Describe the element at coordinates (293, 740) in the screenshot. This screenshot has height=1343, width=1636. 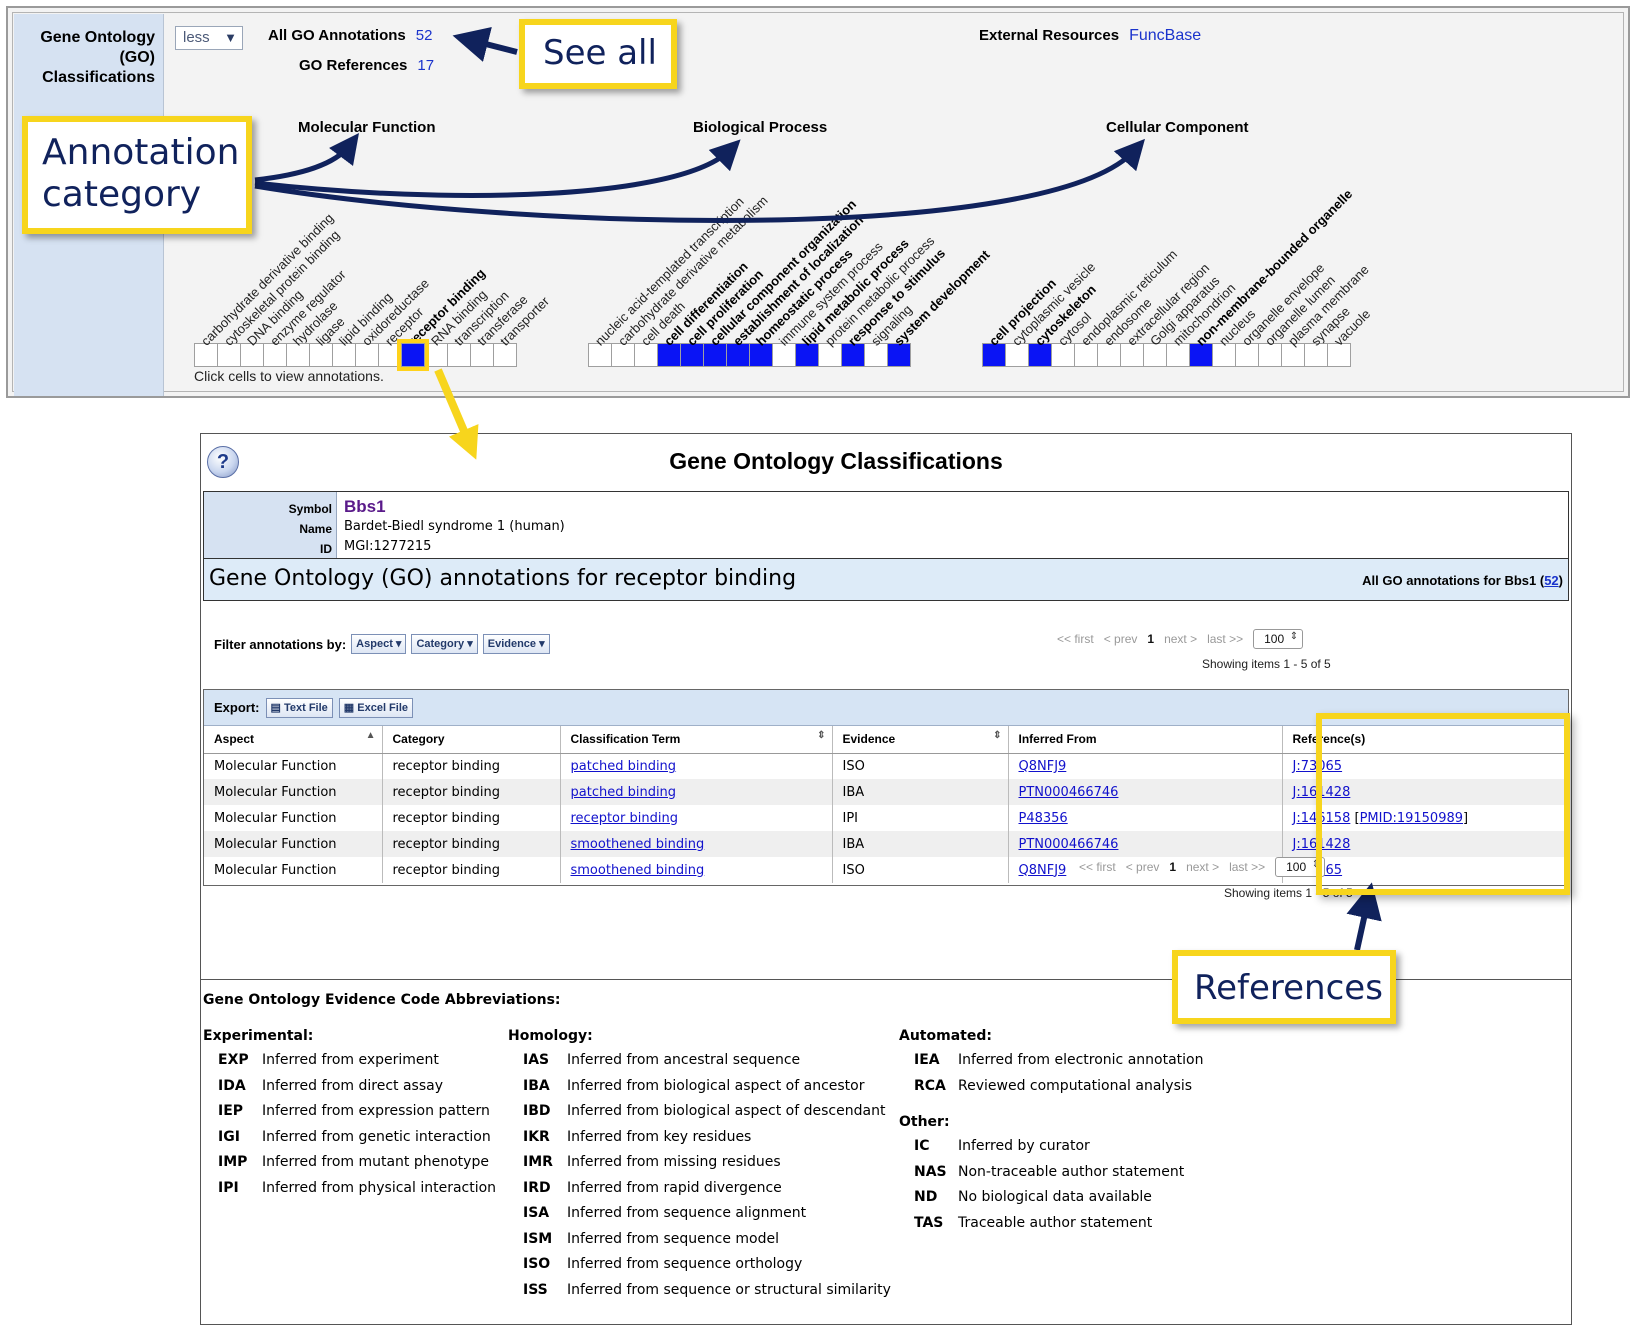
I see `column-header-aspect: Aspect ▲` at that location.